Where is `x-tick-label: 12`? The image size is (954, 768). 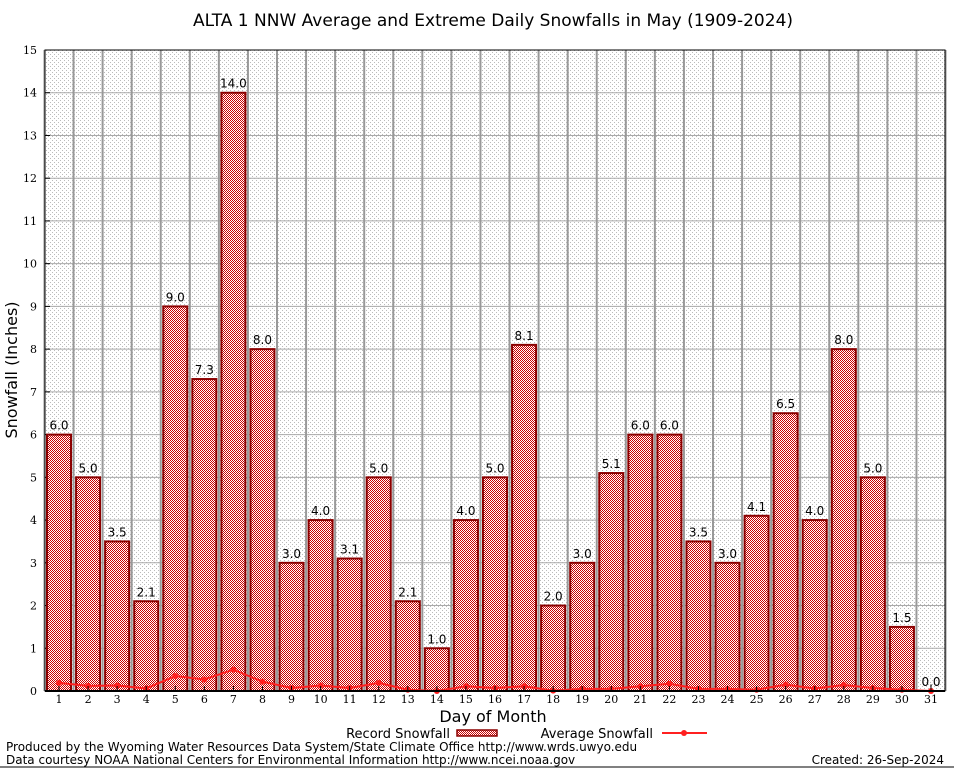 x-tick-label: 12 is located at coordinates (379, 699).